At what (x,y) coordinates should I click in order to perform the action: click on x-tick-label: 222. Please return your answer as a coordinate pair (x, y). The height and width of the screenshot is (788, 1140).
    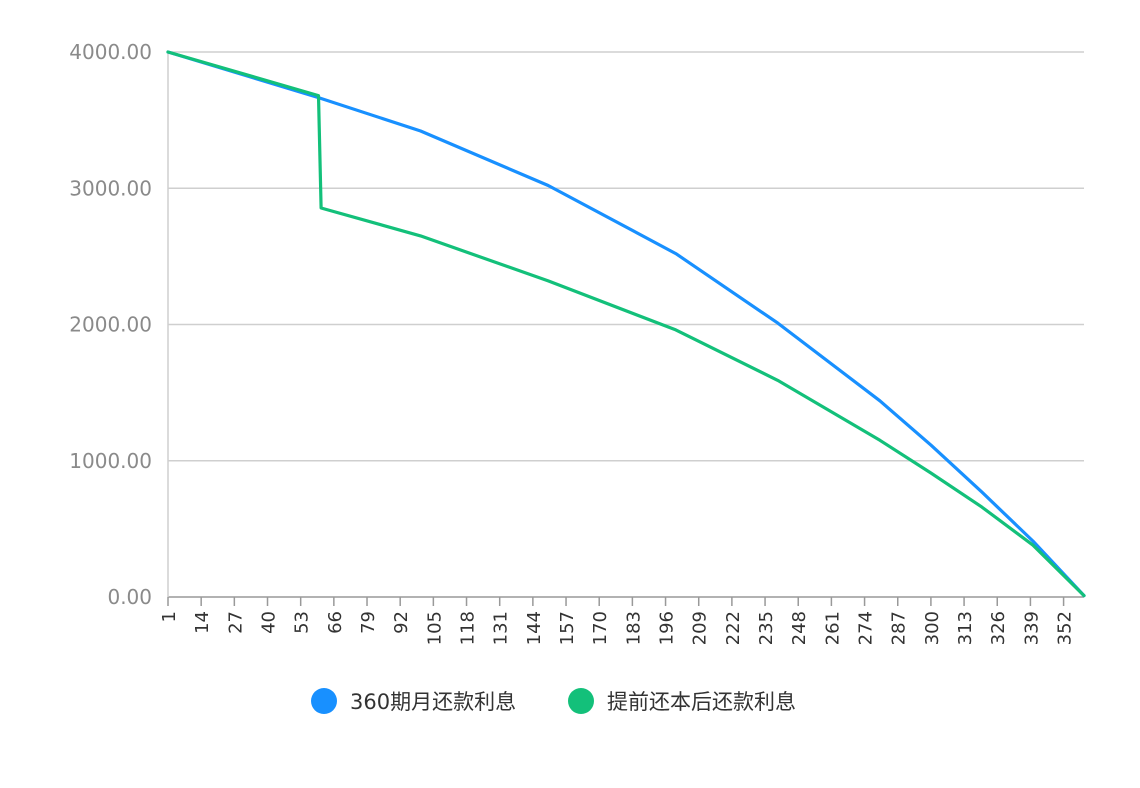
    Looking at the image, I should click on (733, 628).